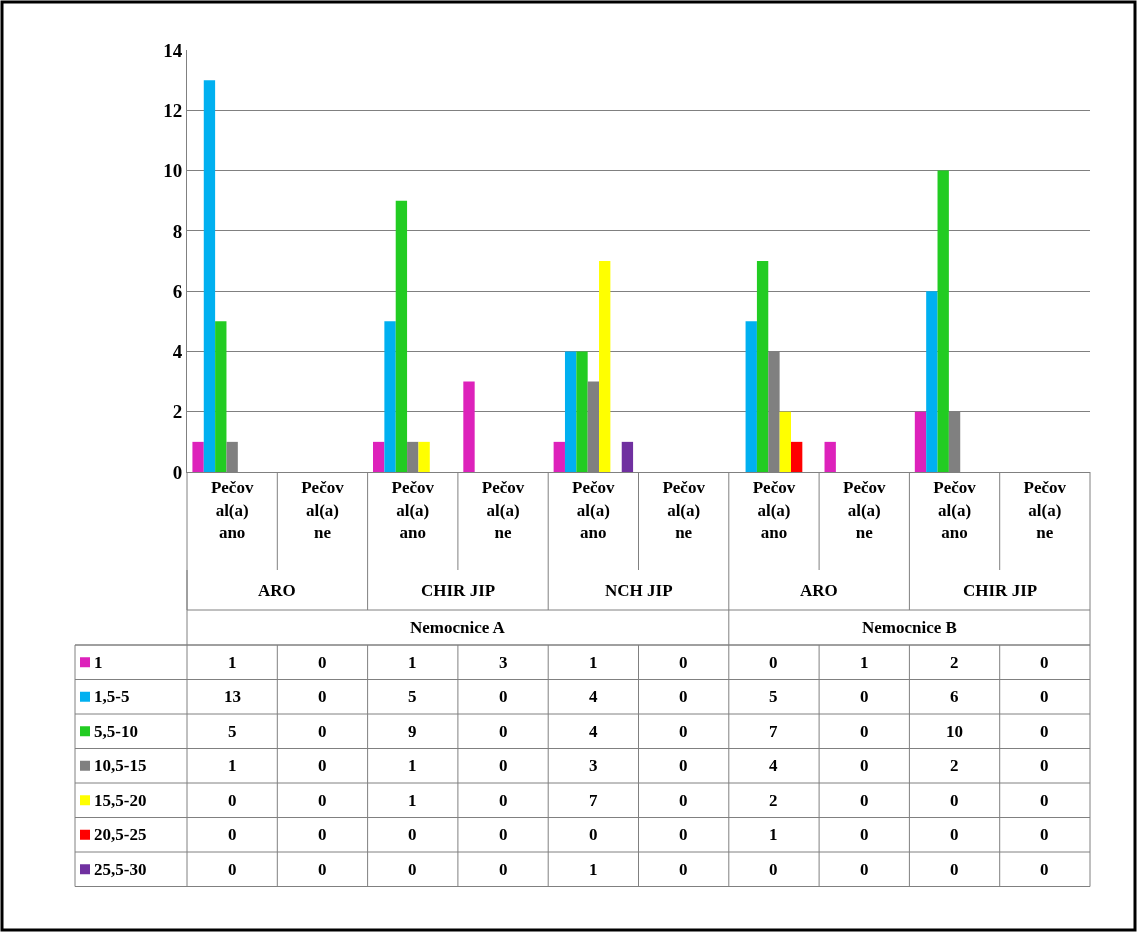 This screenshot has height=932, width=1137. What do you see at coordinates (120, 800) in the screenshot?
I see `legend-label: 15,5-20` at bounding box center [120, 800].